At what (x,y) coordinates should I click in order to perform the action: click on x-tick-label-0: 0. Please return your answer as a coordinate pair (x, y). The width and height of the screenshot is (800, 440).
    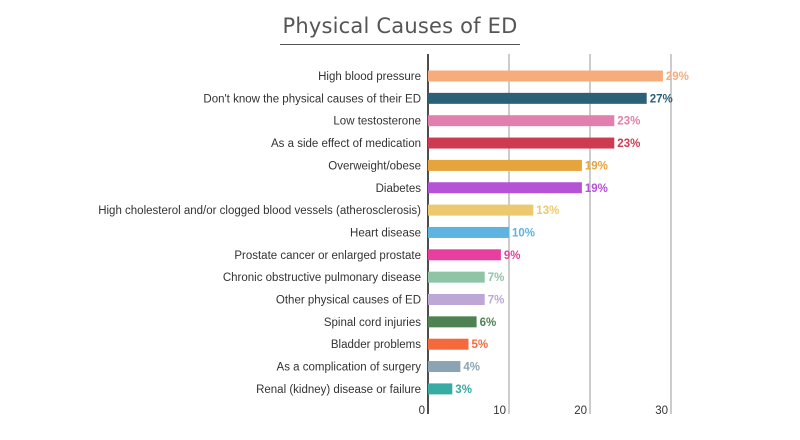
    Looking at the image, I should click on (422, 411).